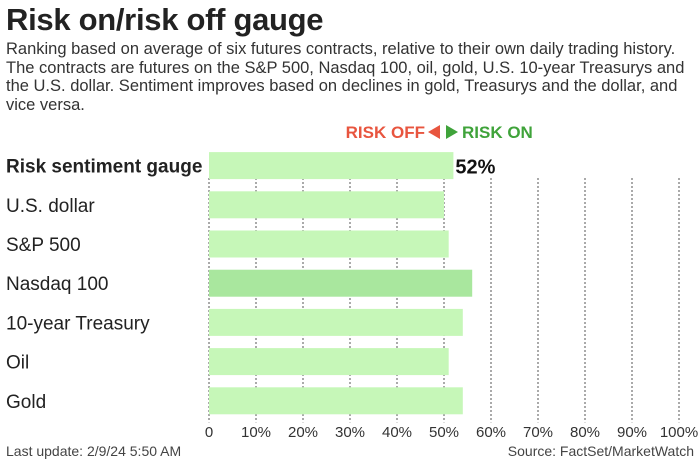 The height and width of the screenshot is (461, 700). I want to click on x-tick-label-90: 90%, so click(632, 432).